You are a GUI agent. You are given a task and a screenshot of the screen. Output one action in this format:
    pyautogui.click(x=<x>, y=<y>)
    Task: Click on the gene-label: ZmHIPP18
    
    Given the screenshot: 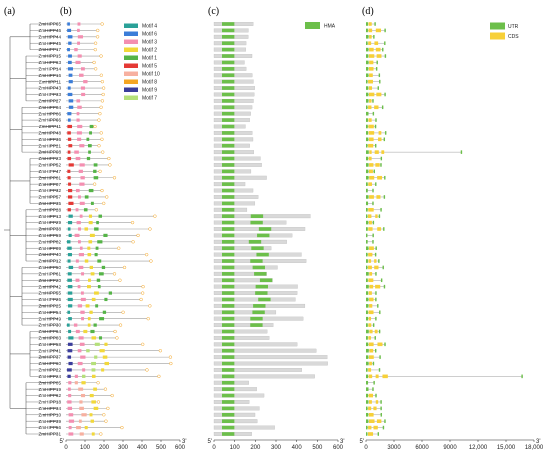 What is the action you would take?
    pyautogui.click(x=50, y=402)
    